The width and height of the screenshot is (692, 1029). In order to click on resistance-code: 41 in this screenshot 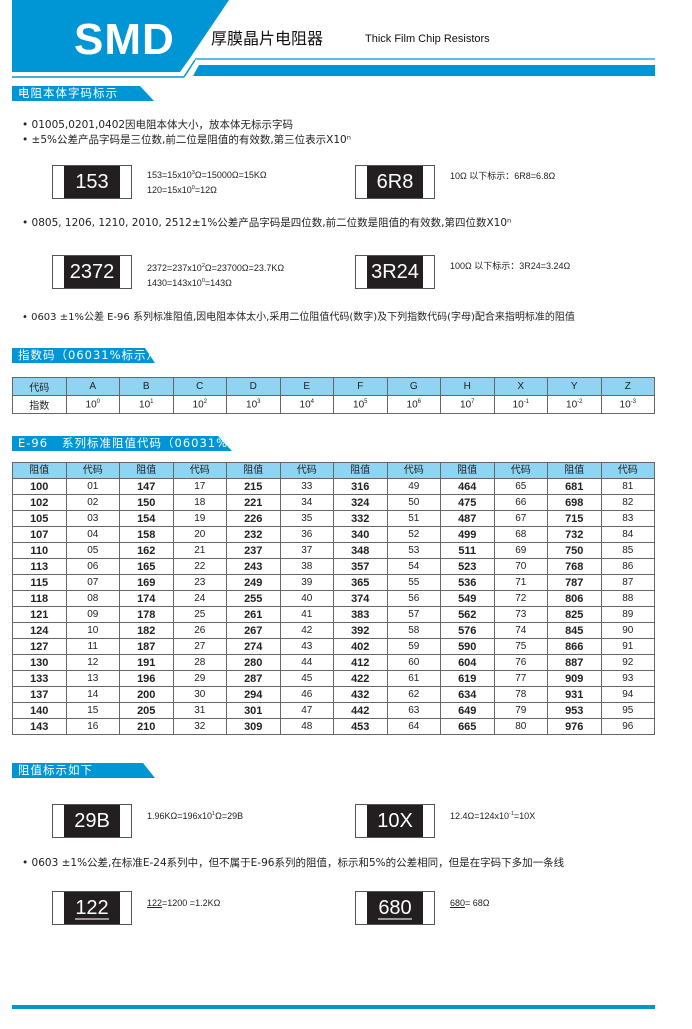, I will do `click(306, 614)`.